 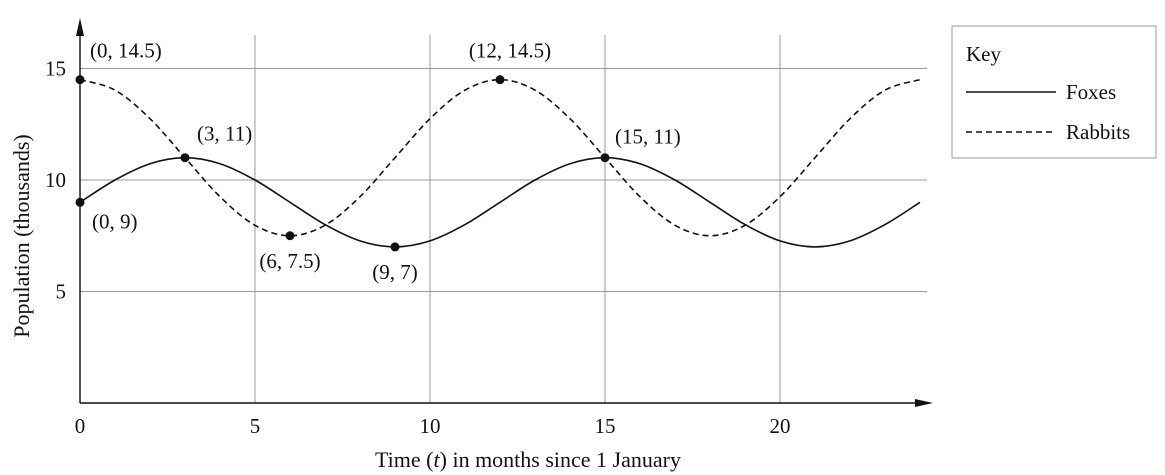 I want to click on legend: Key Foxes Rabbits, so click(x=1054, y=92).